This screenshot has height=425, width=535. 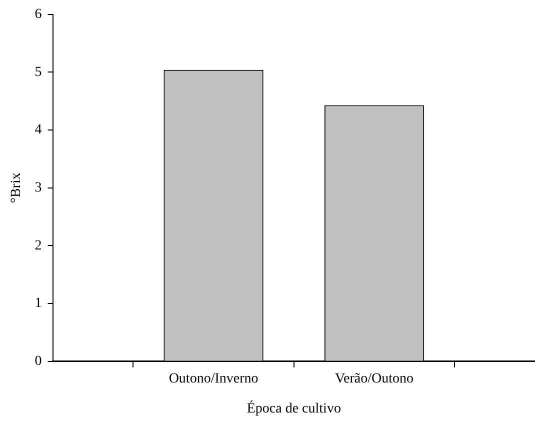 What do you see at coordinates (38, 246) in the screenshot?
I see `y-tick-label: 2` at bounding box center [38, 246].